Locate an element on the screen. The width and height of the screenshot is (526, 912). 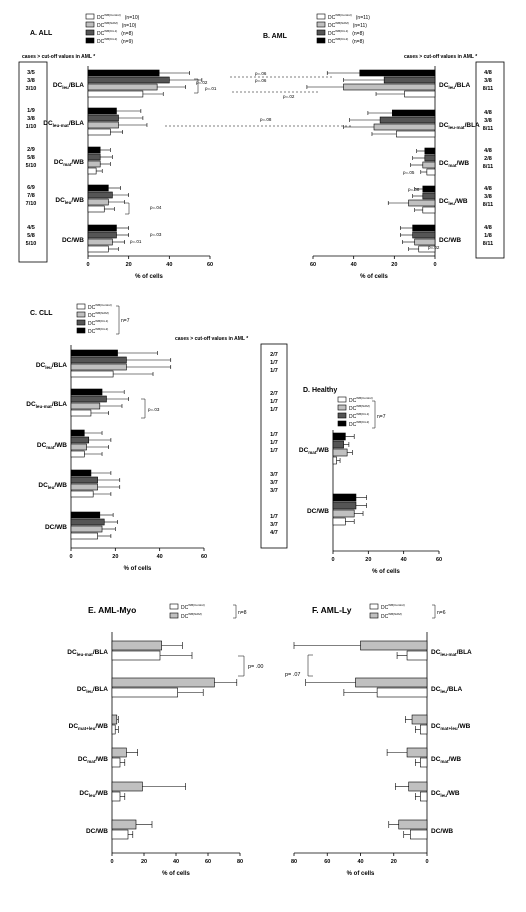
legend-f-1-label: DCWB(NAM) is located at coordinates (391, 616).